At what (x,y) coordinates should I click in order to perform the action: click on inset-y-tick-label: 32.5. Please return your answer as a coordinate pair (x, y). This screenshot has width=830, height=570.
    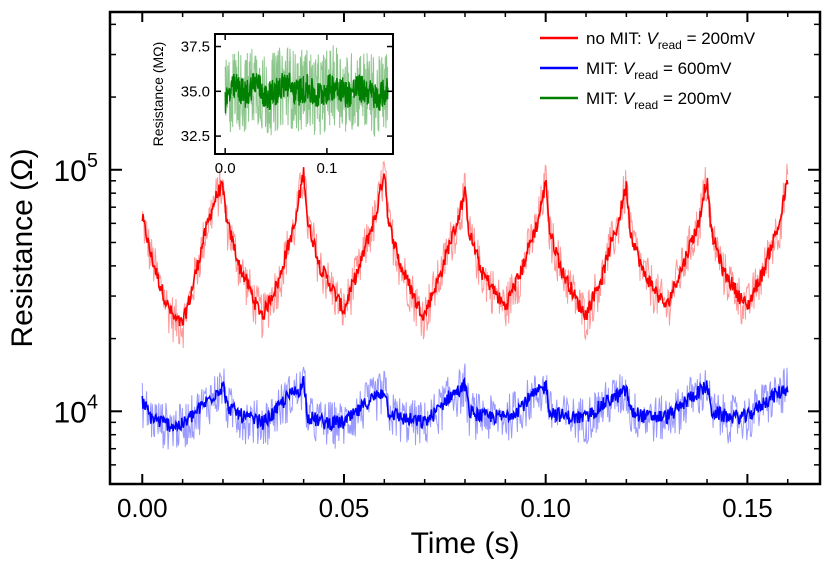
    Looking at the image, I should click on (195, 136).